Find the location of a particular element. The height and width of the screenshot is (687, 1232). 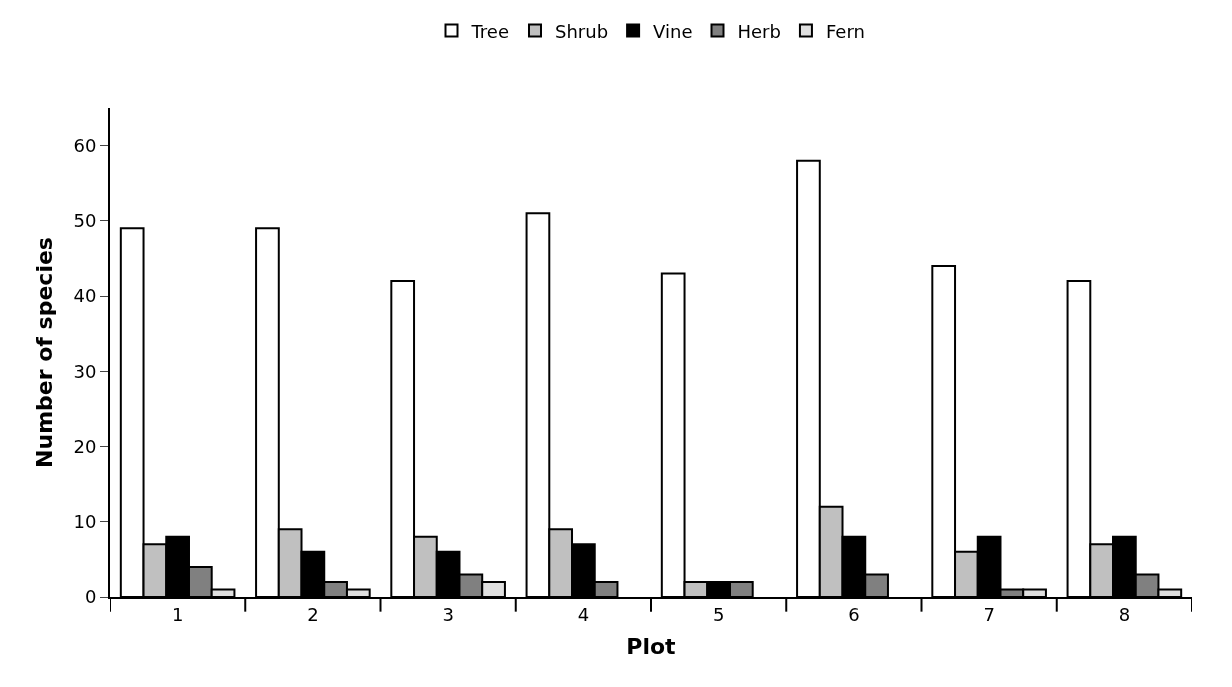

x-tick-label: 5 is located at coordinates (718, 614).